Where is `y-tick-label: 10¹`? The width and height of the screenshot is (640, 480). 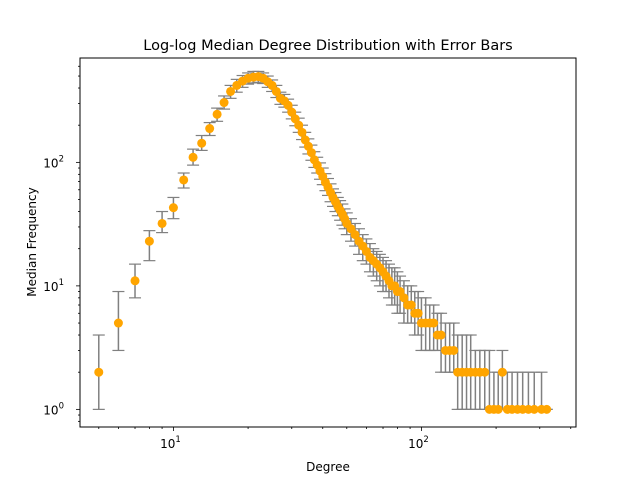 y-tick-label: 10¹ is located at coordinates (53, 286).